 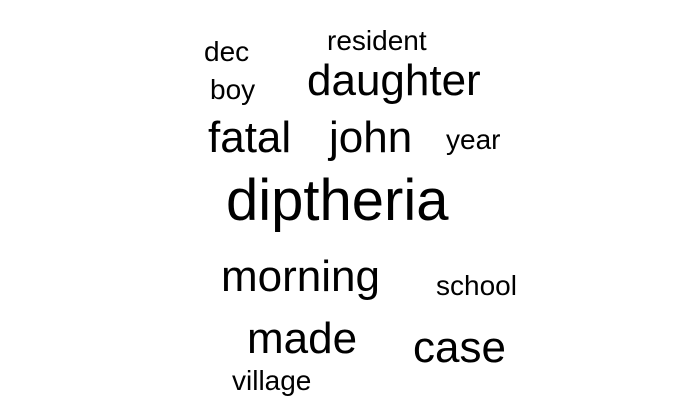 I want to click on word-case: case, so click(x=459, y=347).